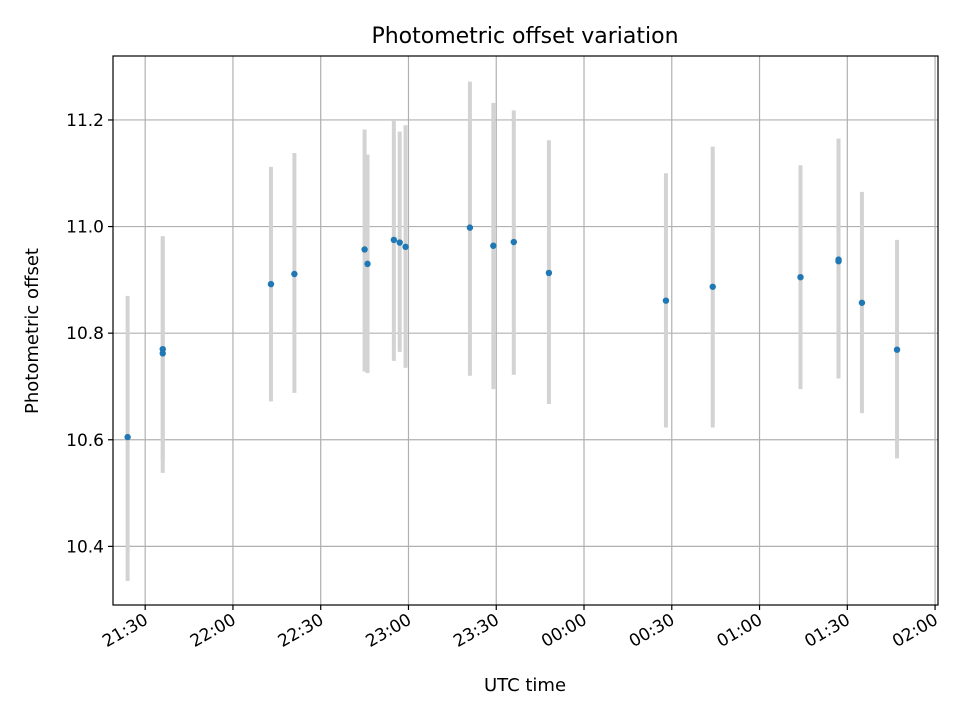  I want to click on x-axis-label: UTC time, so click(525, 685).